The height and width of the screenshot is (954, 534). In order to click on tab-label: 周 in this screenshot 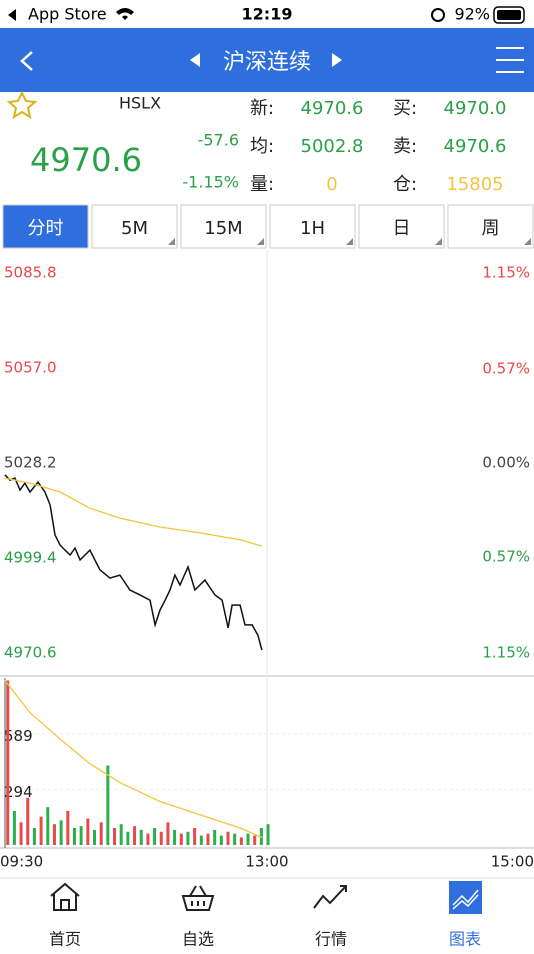, I will do `click(491, 228)`.